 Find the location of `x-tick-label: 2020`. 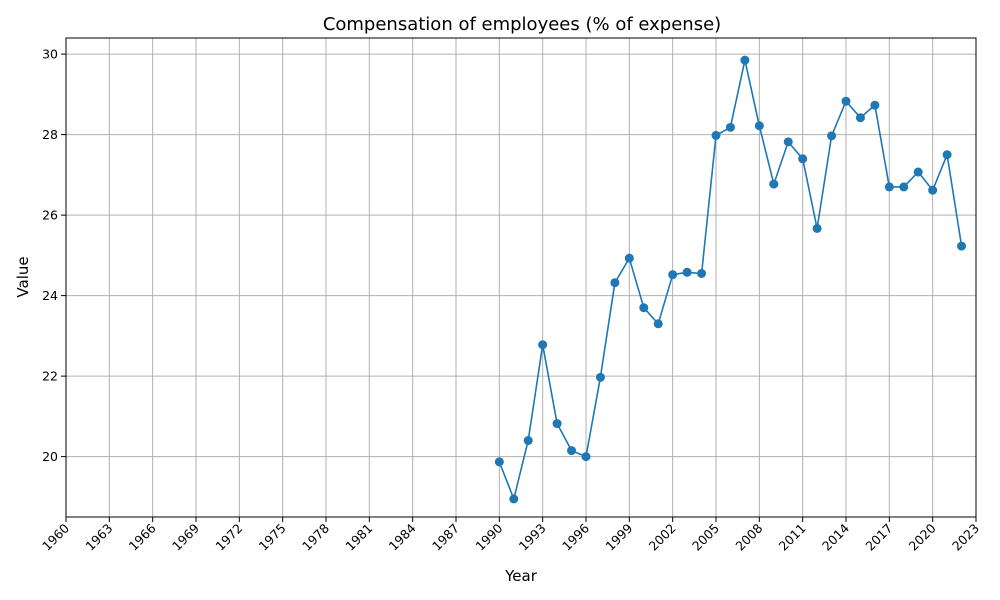

x-tick-label: 2020 is located at coordinates (922, 536).